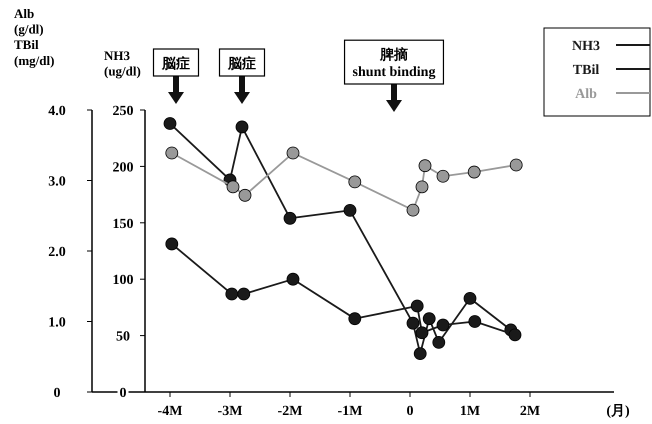 This screenshot has height=424, width=652. Describe the element at coordinates (586, 46) in the screenshot. I see `legend-label: NH3` at that location.